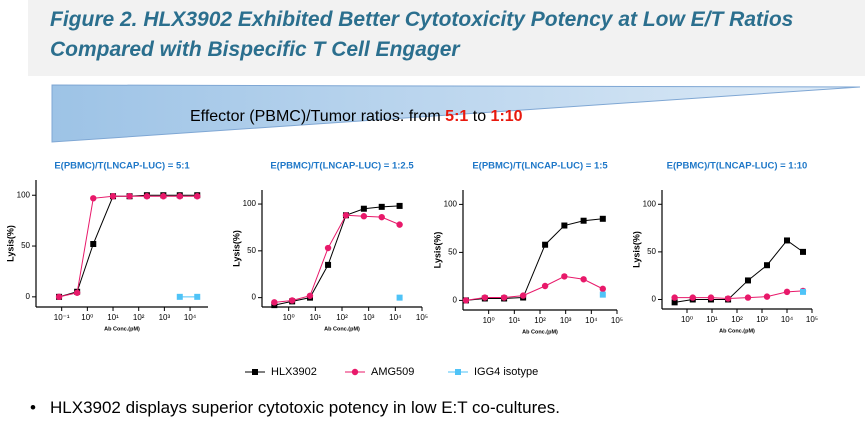  What do you see at coordinates (255, 49) in the screenshot?
I see `title-line: Compared with Bispecific T Cell Engager` at bounding box center [255, 49].